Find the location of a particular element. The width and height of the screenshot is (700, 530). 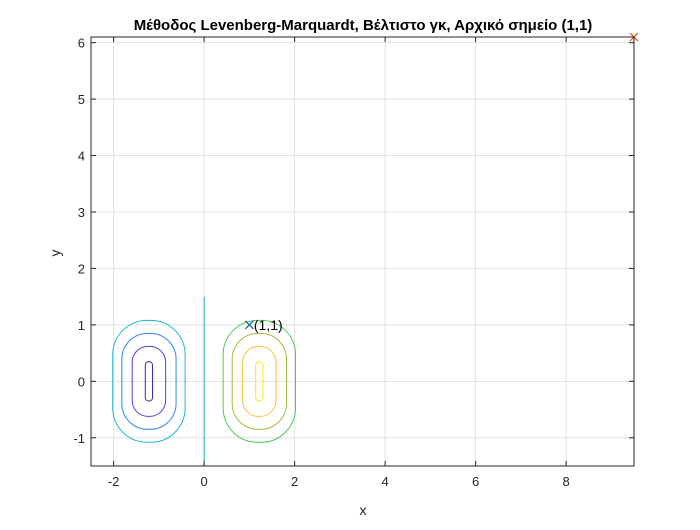

start-point is located at coordinates (249, 325).